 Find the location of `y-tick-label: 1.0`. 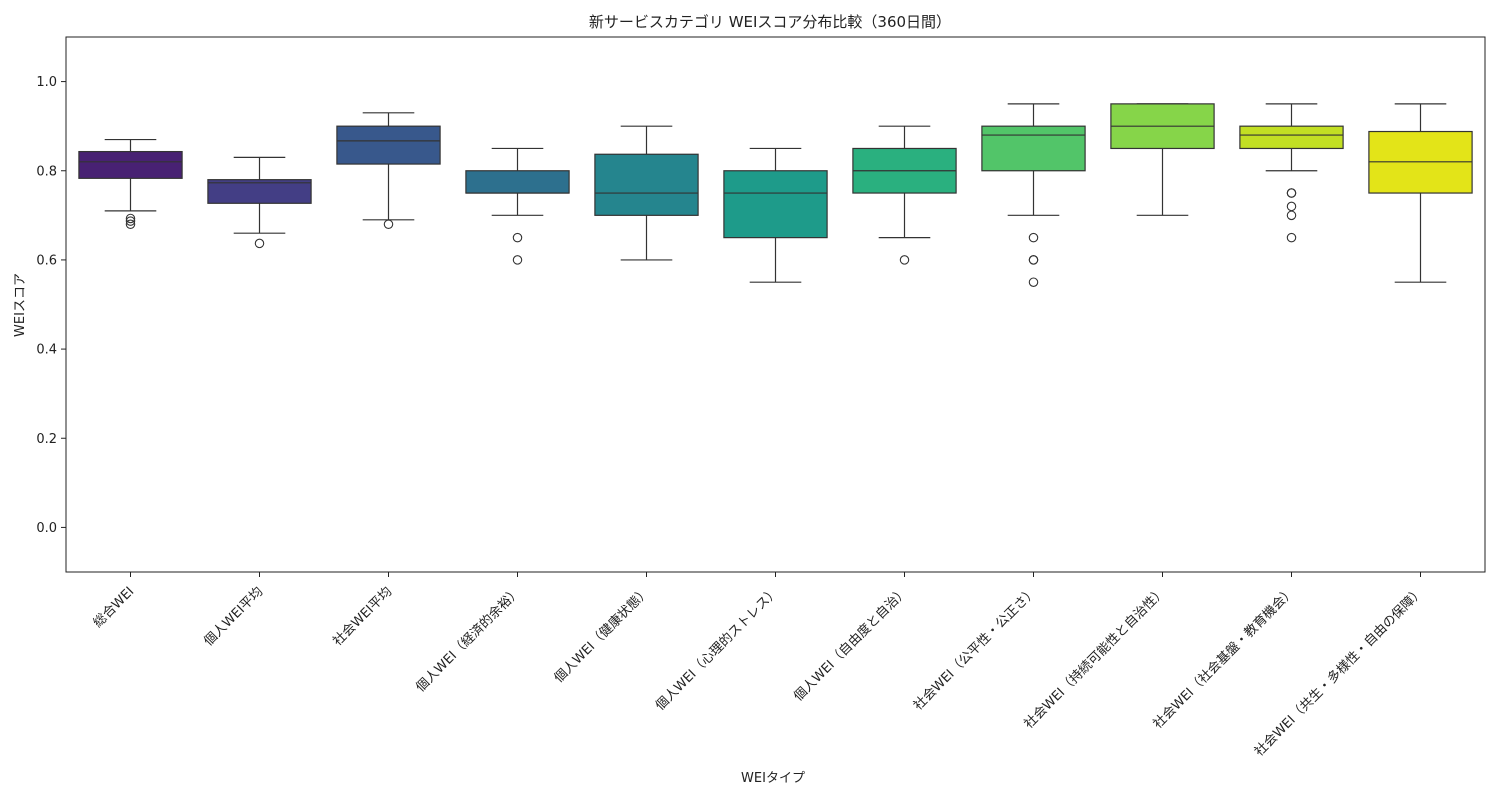

y-tick-label: 1.0 is located at coordinates (46, 82).